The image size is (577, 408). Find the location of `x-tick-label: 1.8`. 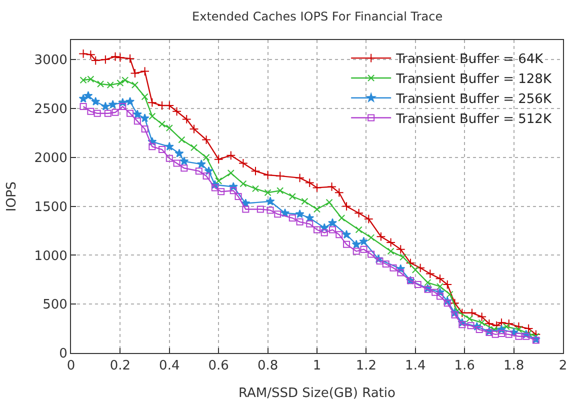

x-tick-label: 1.8 is located at coordinates (513, 366).